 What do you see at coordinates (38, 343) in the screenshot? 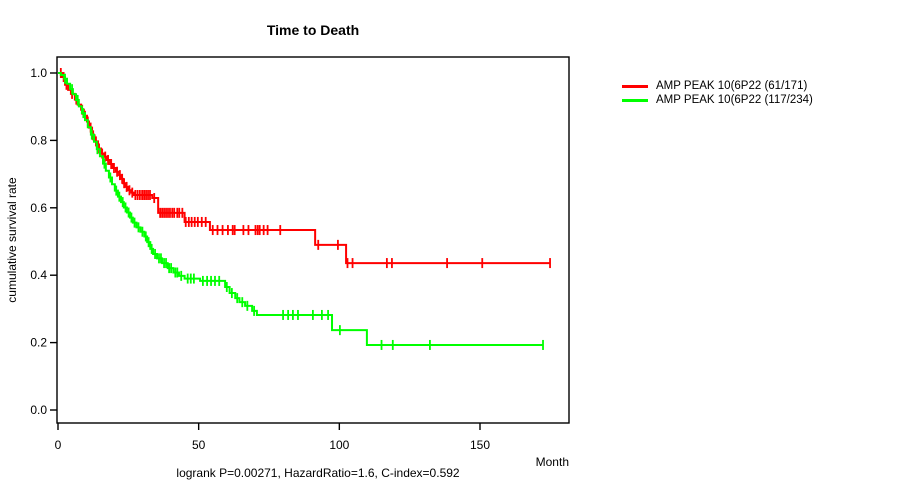
I see `y-tick-label: 0.2` at bounding box center [38, 343].